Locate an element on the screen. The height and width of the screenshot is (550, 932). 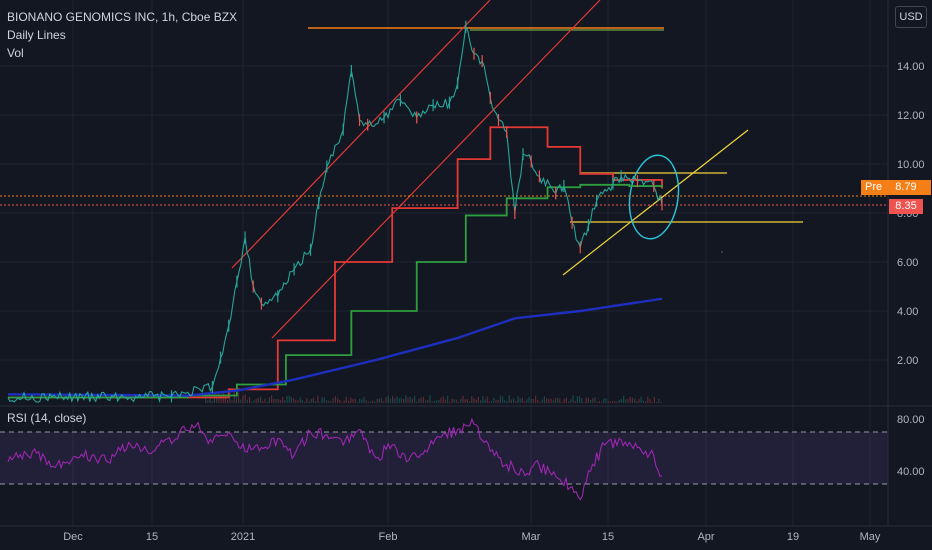
pre-value: 8.79 is located at coordinates (906, 187).